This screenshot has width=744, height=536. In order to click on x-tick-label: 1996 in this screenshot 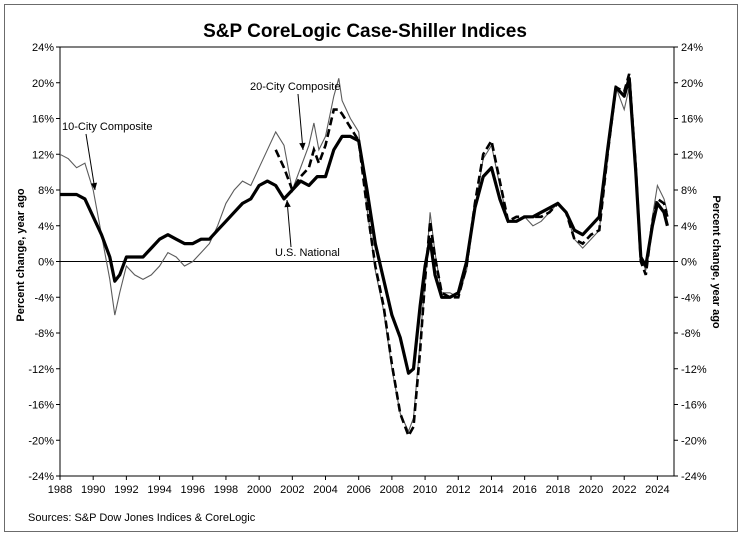, I will do `click(193, 490)`.